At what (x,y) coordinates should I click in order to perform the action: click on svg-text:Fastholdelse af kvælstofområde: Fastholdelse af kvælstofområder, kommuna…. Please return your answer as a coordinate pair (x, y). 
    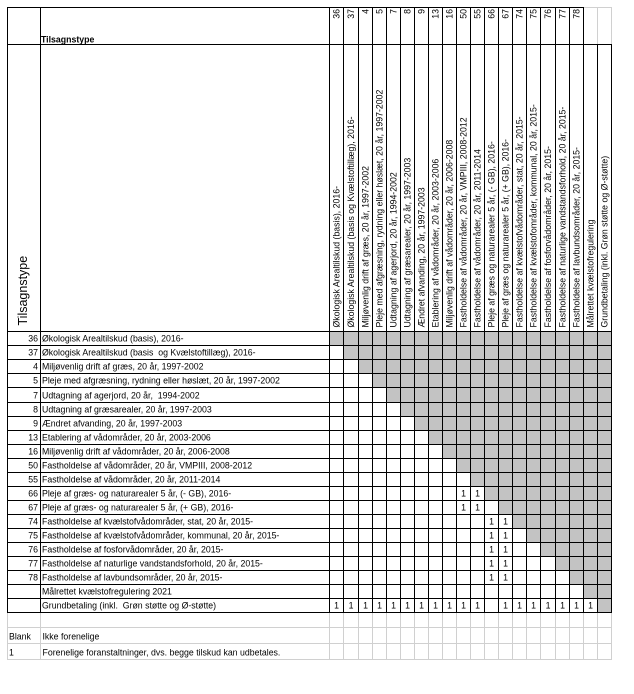
    Looking at the image, I should click on (533, 215).